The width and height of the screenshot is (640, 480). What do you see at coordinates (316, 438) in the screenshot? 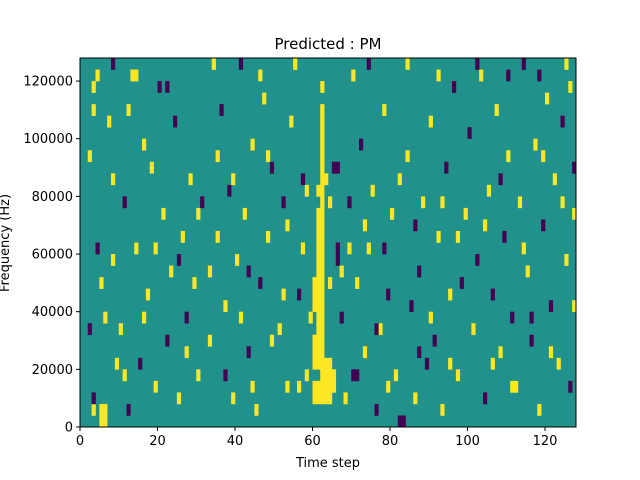
I see `x-axis: 0 20 40 60 80 100 120` at bounding box center [316, 438].